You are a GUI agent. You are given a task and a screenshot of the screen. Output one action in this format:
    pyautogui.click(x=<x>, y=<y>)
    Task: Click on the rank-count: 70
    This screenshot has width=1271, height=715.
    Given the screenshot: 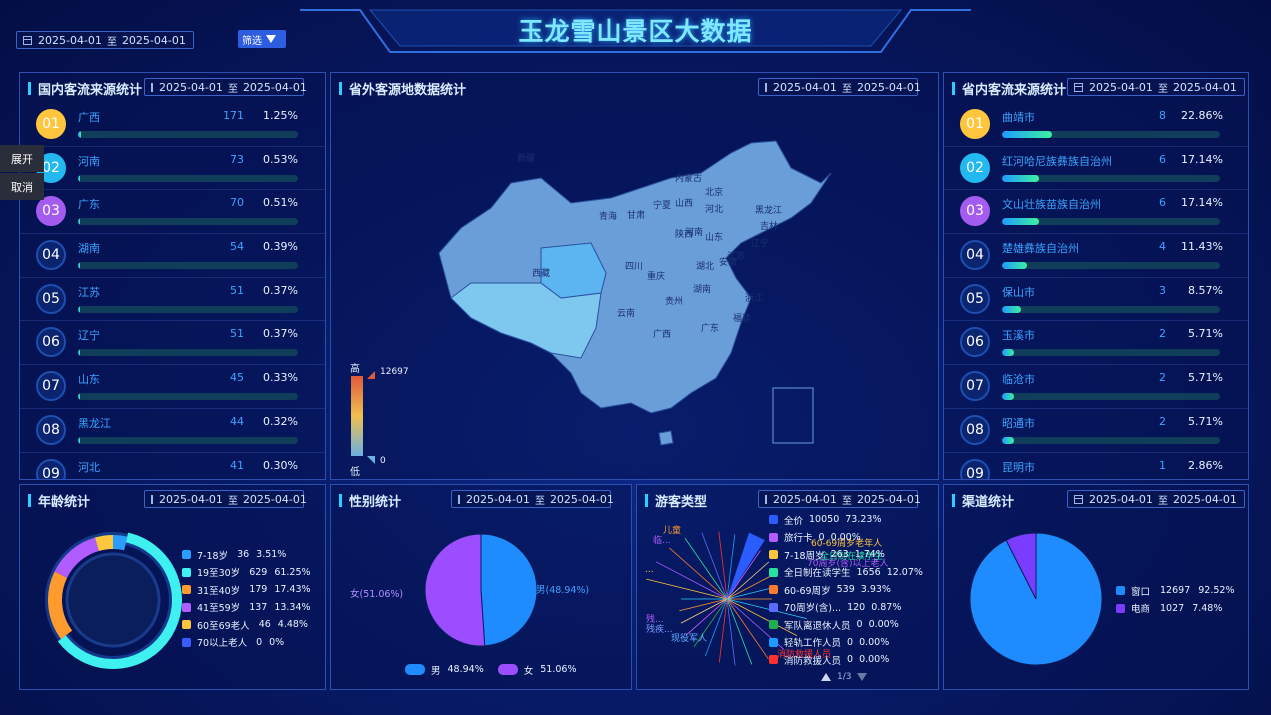 What is the action you would take?
    pyautogui.click(x=237, y=203)
    